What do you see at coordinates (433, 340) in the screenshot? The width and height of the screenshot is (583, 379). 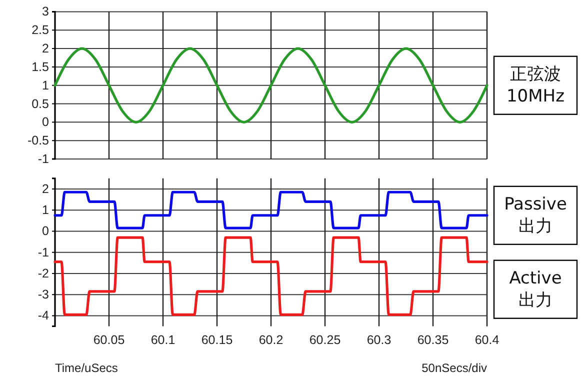 I see `x-tick-label: 60.35` at bounding box center [433, 340].